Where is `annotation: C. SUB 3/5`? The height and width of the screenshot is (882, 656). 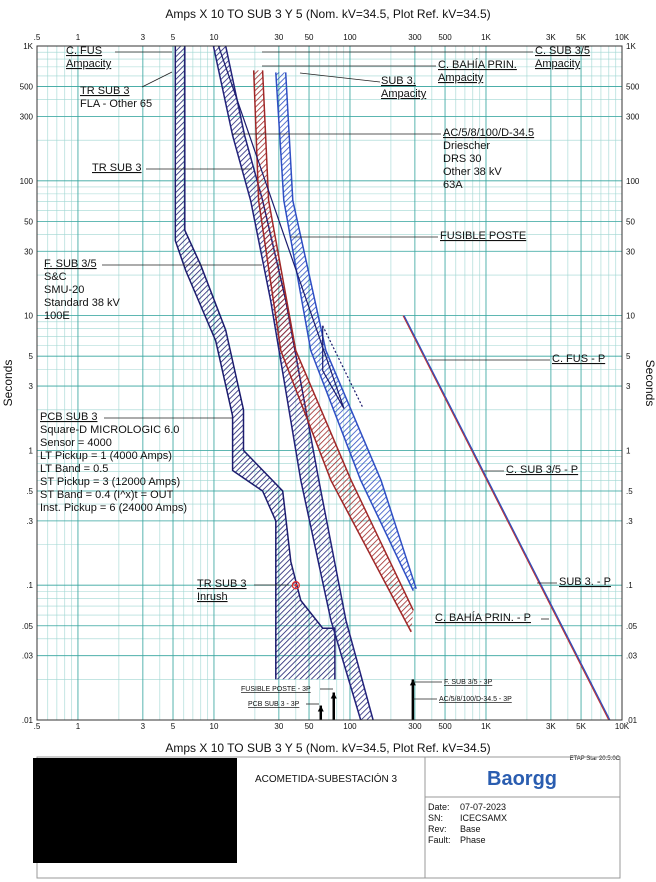
annotation: C. SUB 3/5 is located at coordinates (562, 51).